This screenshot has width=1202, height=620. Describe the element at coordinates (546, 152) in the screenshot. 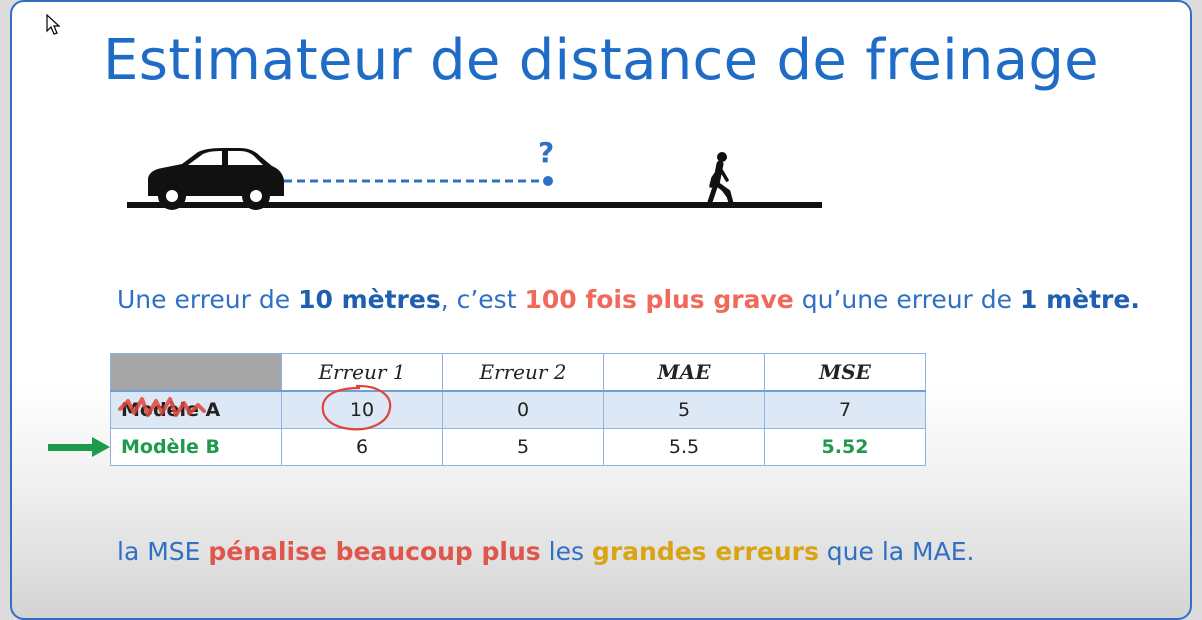

I see `unknown-distance-mark: ?` at that location.